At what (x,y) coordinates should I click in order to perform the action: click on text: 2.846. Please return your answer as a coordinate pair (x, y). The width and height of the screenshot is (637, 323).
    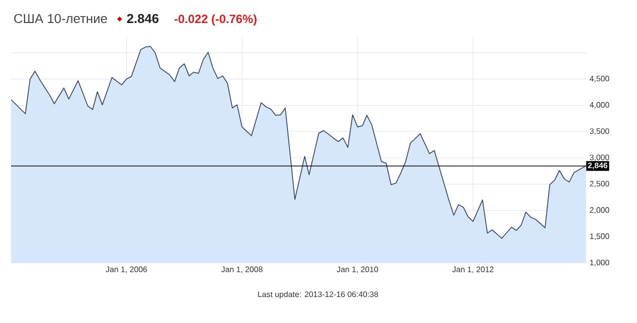
    Looking at the image, I should click on (143, 19).